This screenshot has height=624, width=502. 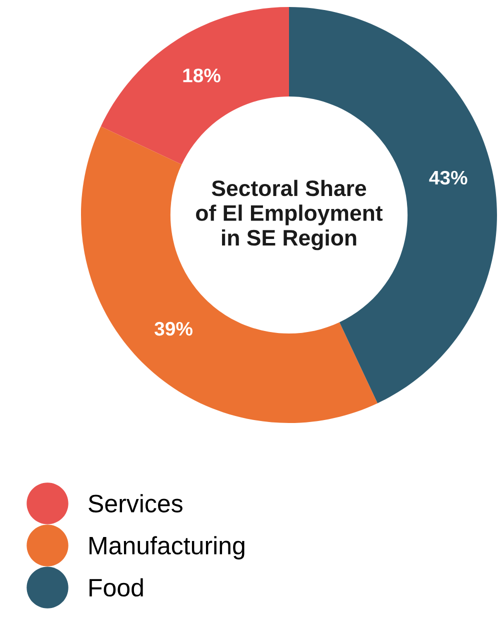 I want to click on legend-label: Food, so click(x=116, y=587).